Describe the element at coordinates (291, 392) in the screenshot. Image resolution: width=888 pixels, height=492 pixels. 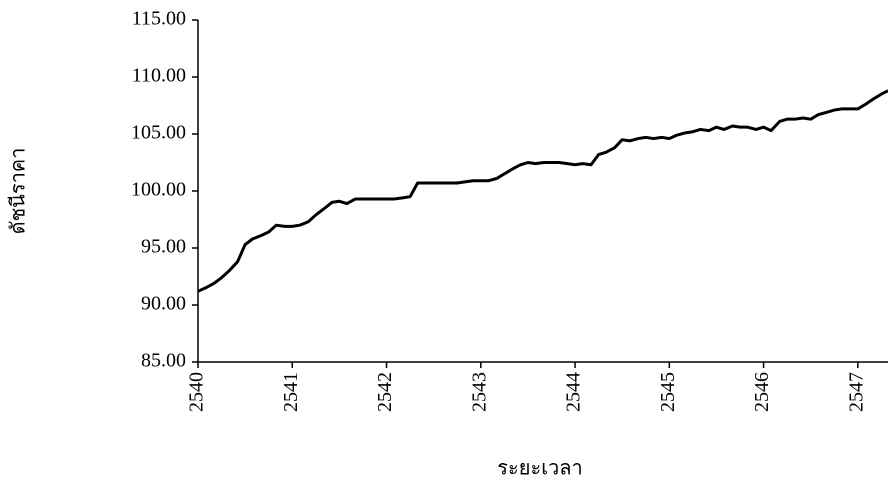
I see `x-tick-label: 2541` at that location.